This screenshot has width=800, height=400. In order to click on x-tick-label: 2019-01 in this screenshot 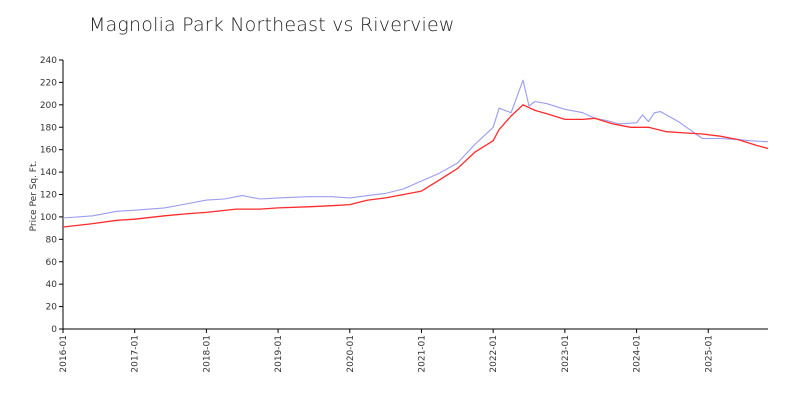, I will do `click(279, 354)`.